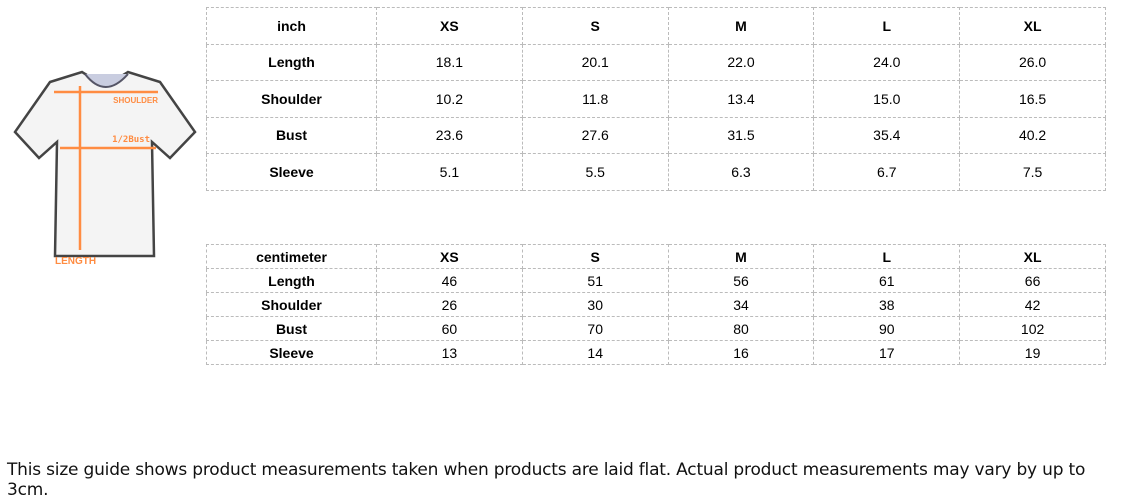 This screenshot has height=500, width=1126. What do you see at coordinates (595, 172) in the screenshot?
I see `table-cell: 5.5` at bounding box center [595, 172].